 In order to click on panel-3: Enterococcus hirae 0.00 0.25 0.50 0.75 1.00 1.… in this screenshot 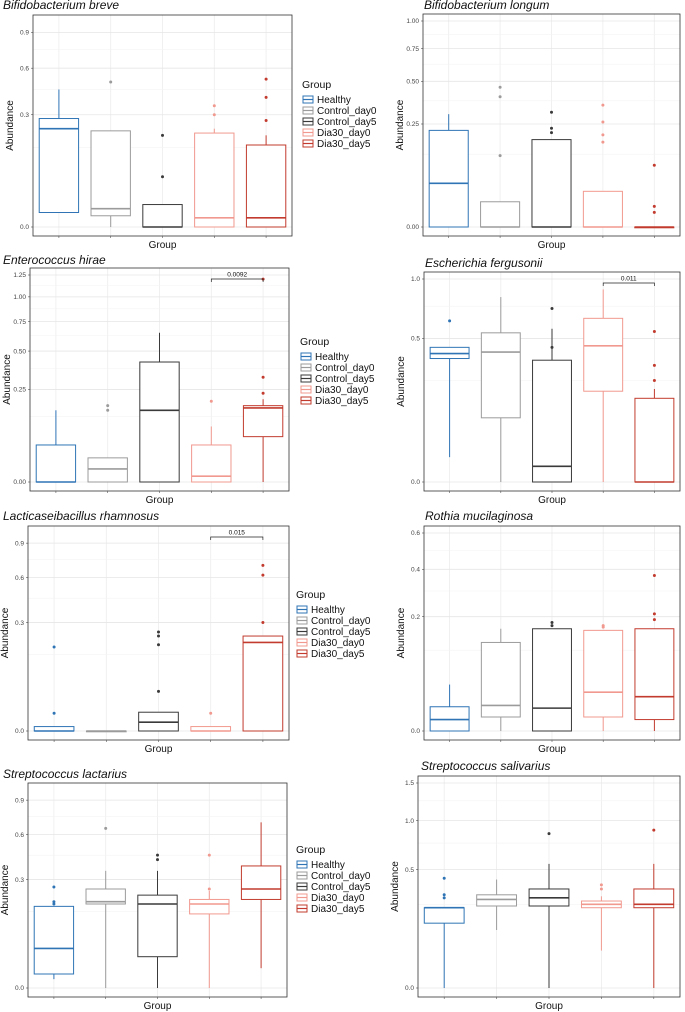, I will do `click(188, 379)`.